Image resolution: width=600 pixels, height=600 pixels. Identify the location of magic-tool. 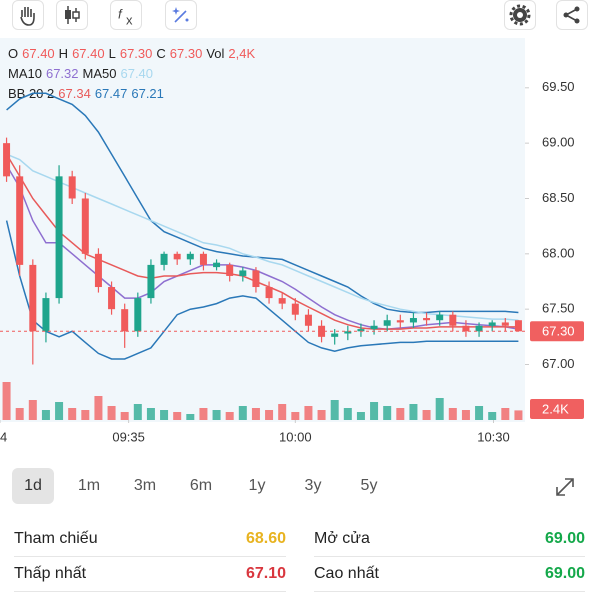
(181, 15).